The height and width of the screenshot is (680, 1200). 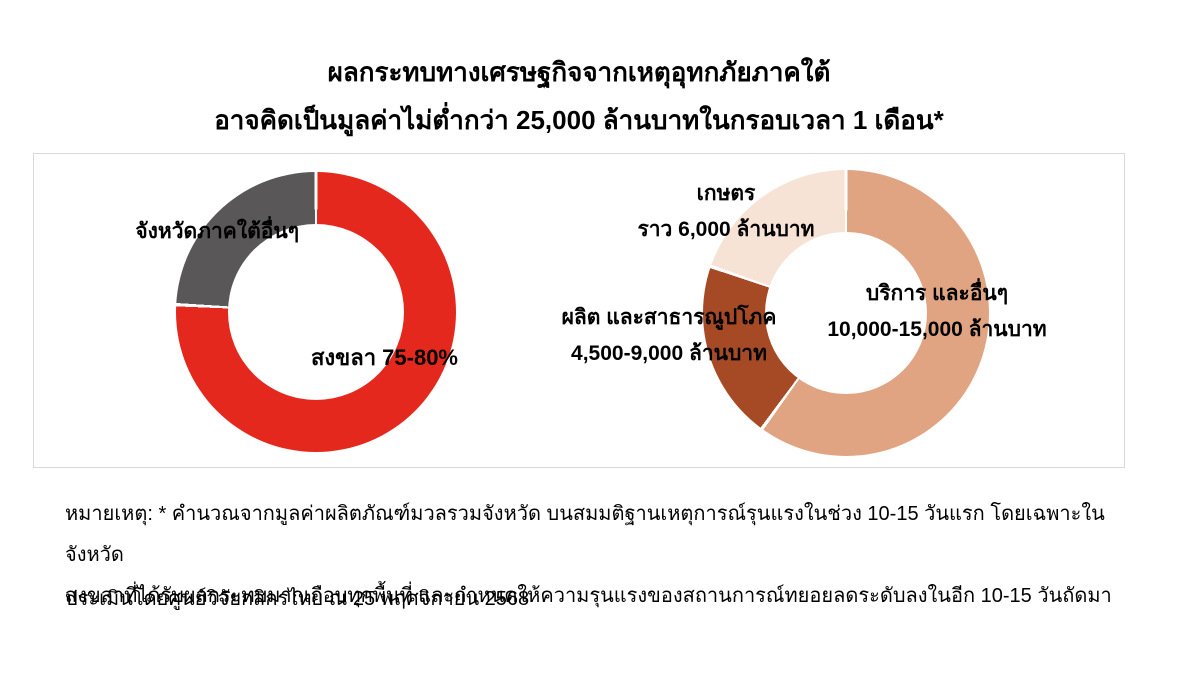 What do you see at coordinates (726, 193) in the screenshot?
I see `agriculture-sector-name: เกษตร` at bounding box center [726, 193].